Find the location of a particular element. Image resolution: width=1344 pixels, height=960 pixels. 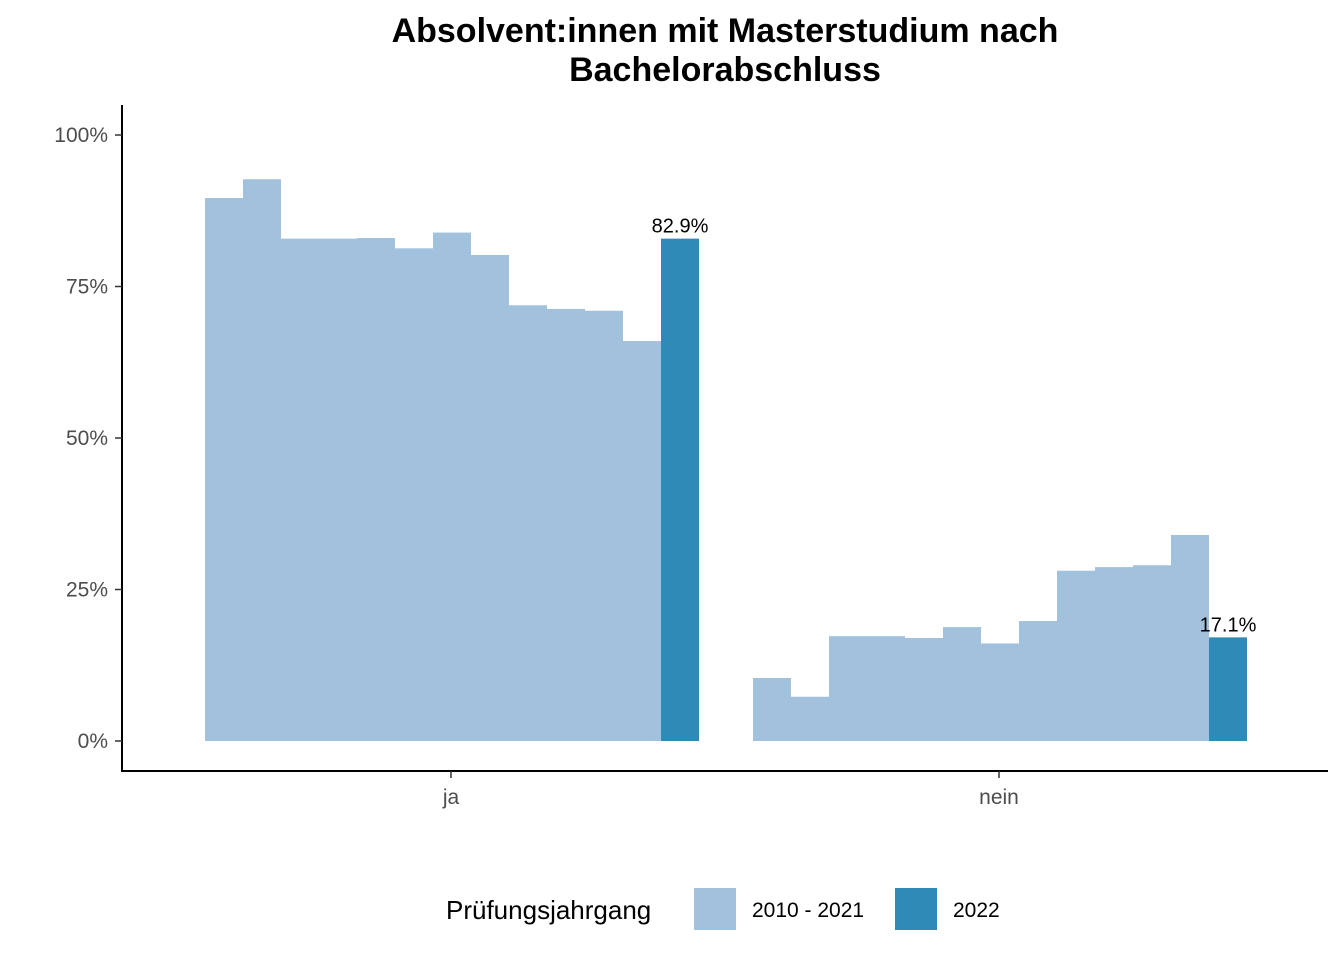

x-tick-label-nein: nein is located at coordinates (999, 797).